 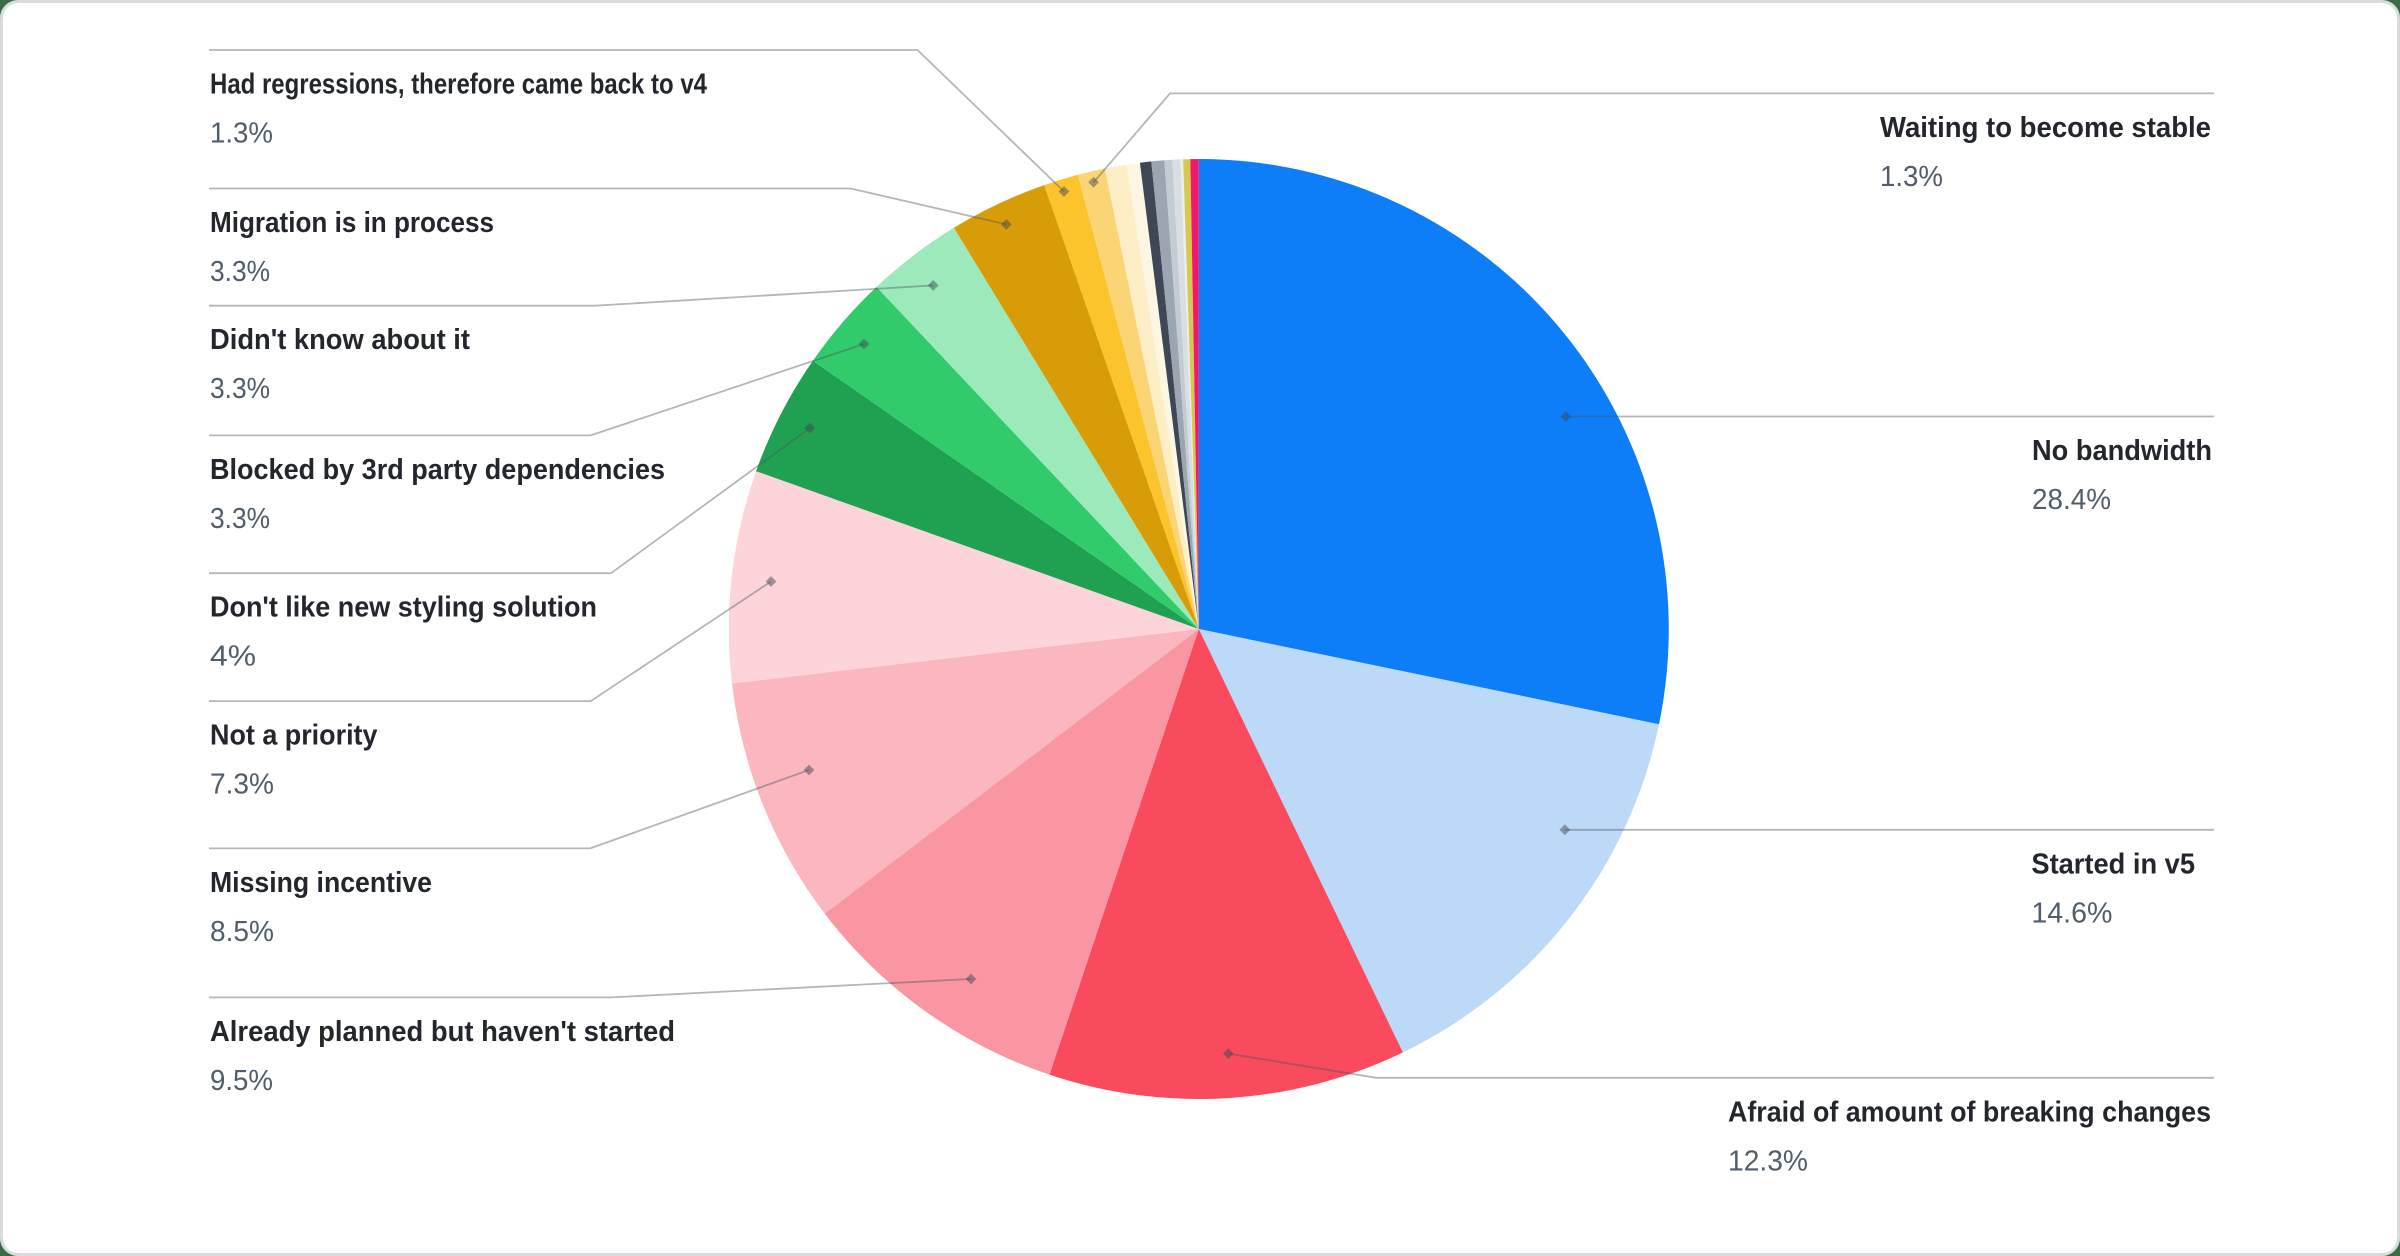 I want to click on svg-text: 9.5%, so click(x=241, y=1081).